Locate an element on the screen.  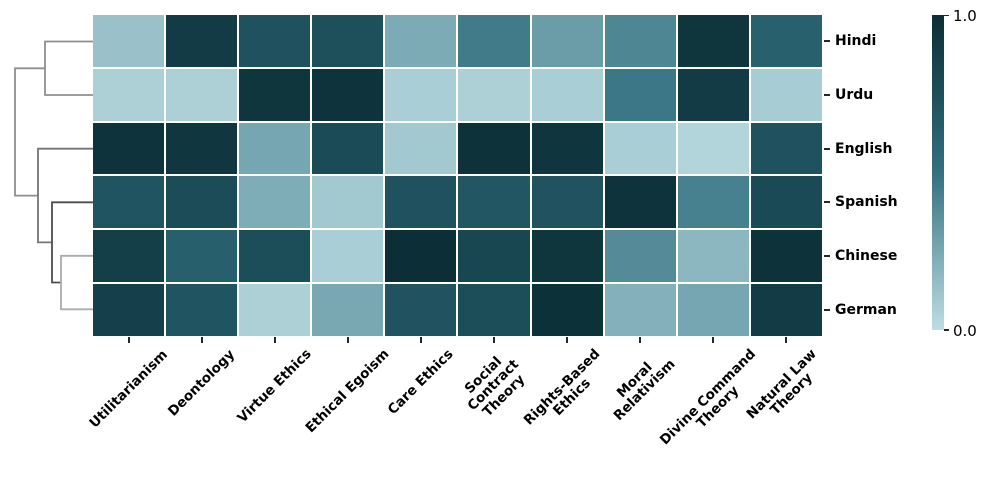
col-label-care-ethics: Care Ethics is located at coordinates (420, 382).